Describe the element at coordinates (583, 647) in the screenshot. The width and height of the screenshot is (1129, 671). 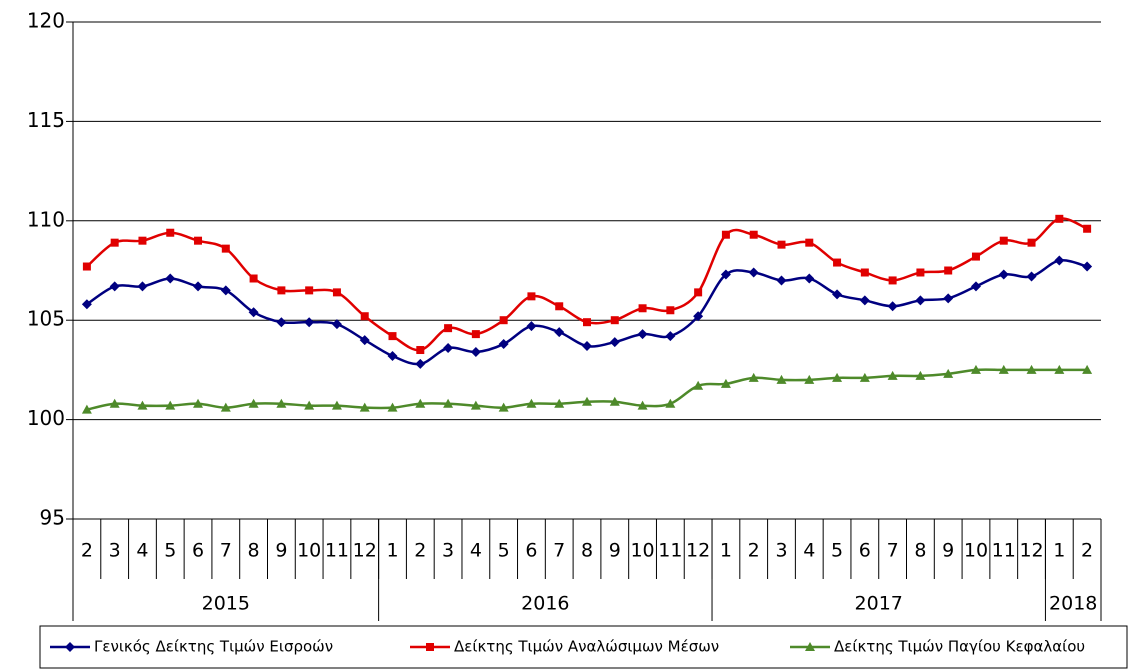
I see `legend-box` at that location.